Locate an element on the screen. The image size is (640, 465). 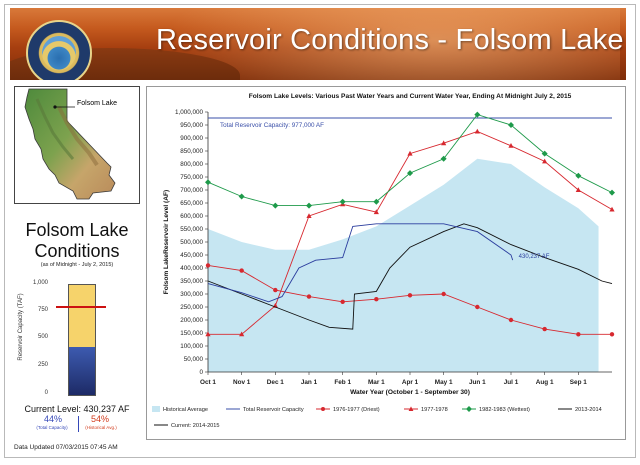
folsom-lake-marker is located at coordinates (55, 107).